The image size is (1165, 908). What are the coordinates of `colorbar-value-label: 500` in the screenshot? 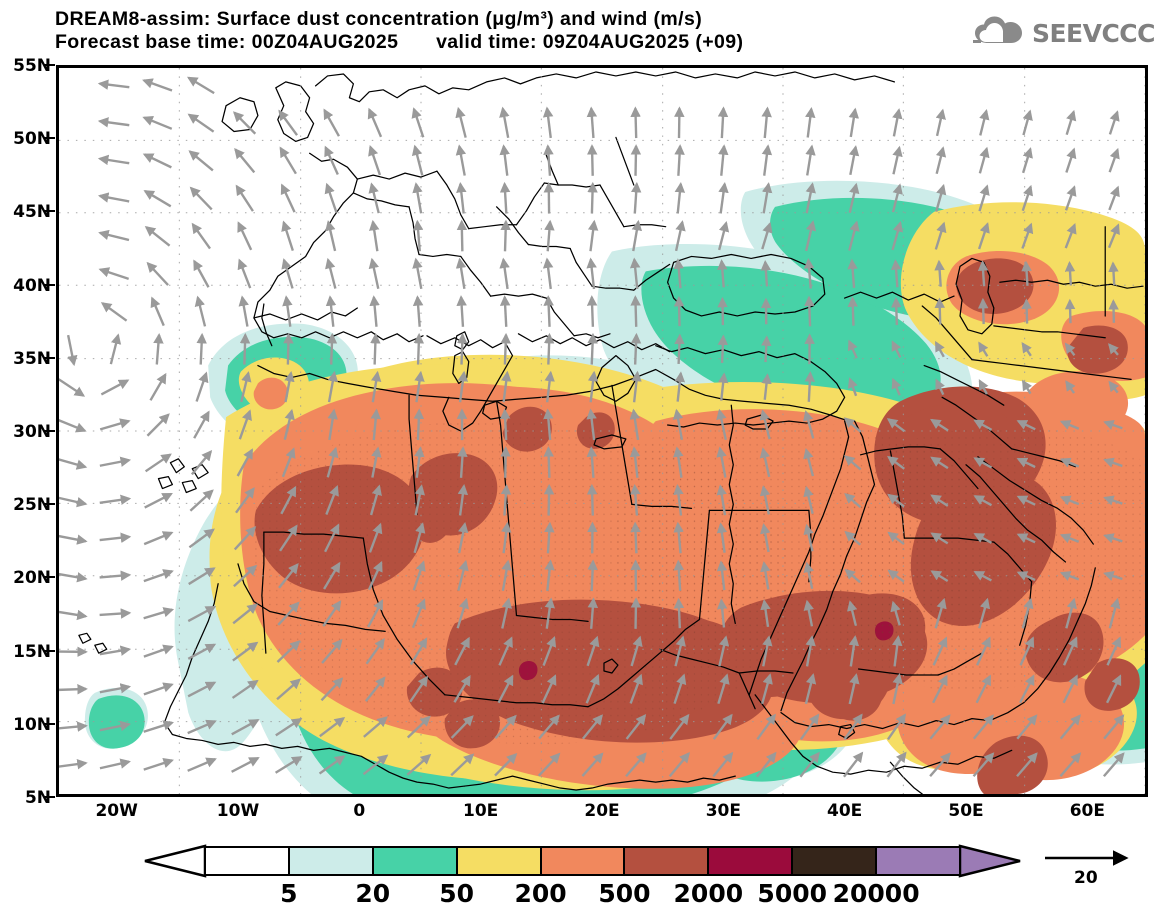 It's located at (624, 893).